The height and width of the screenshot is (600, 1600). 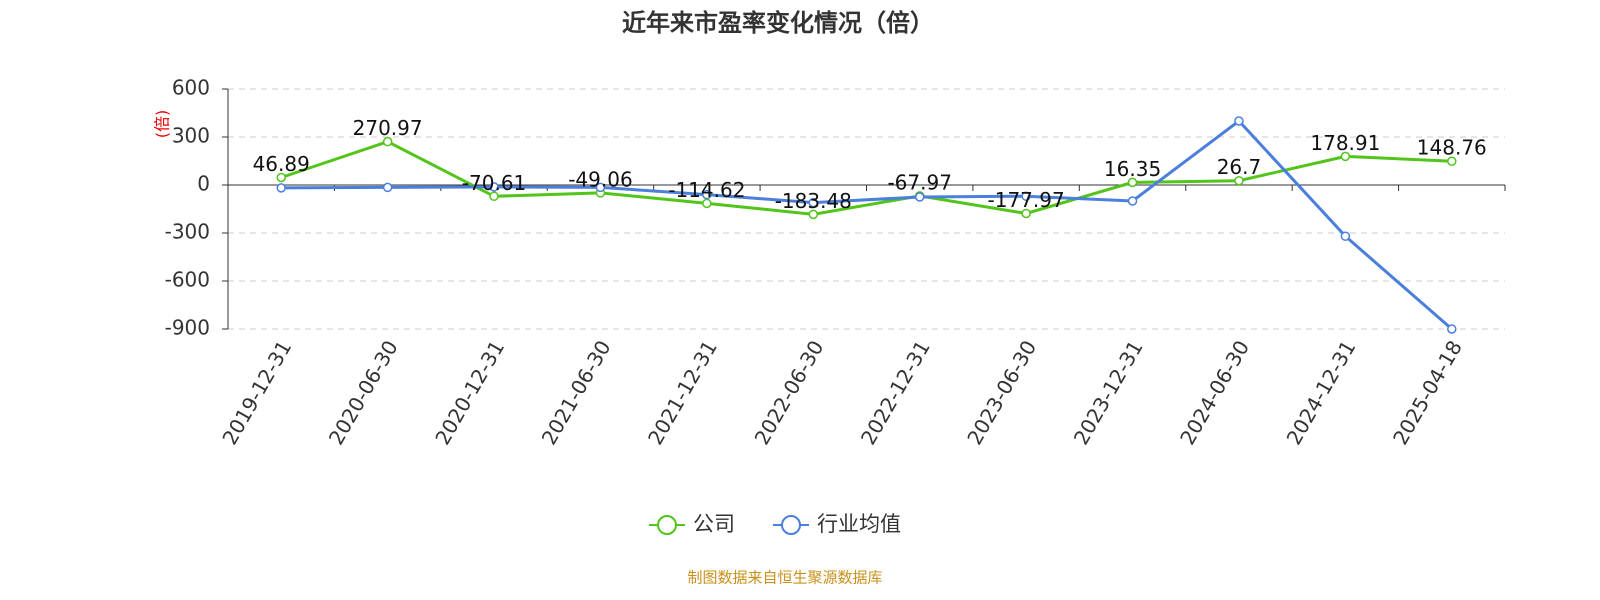 I want to click on x-tick-label: 2021-12-31, so click(x=682, y=392).